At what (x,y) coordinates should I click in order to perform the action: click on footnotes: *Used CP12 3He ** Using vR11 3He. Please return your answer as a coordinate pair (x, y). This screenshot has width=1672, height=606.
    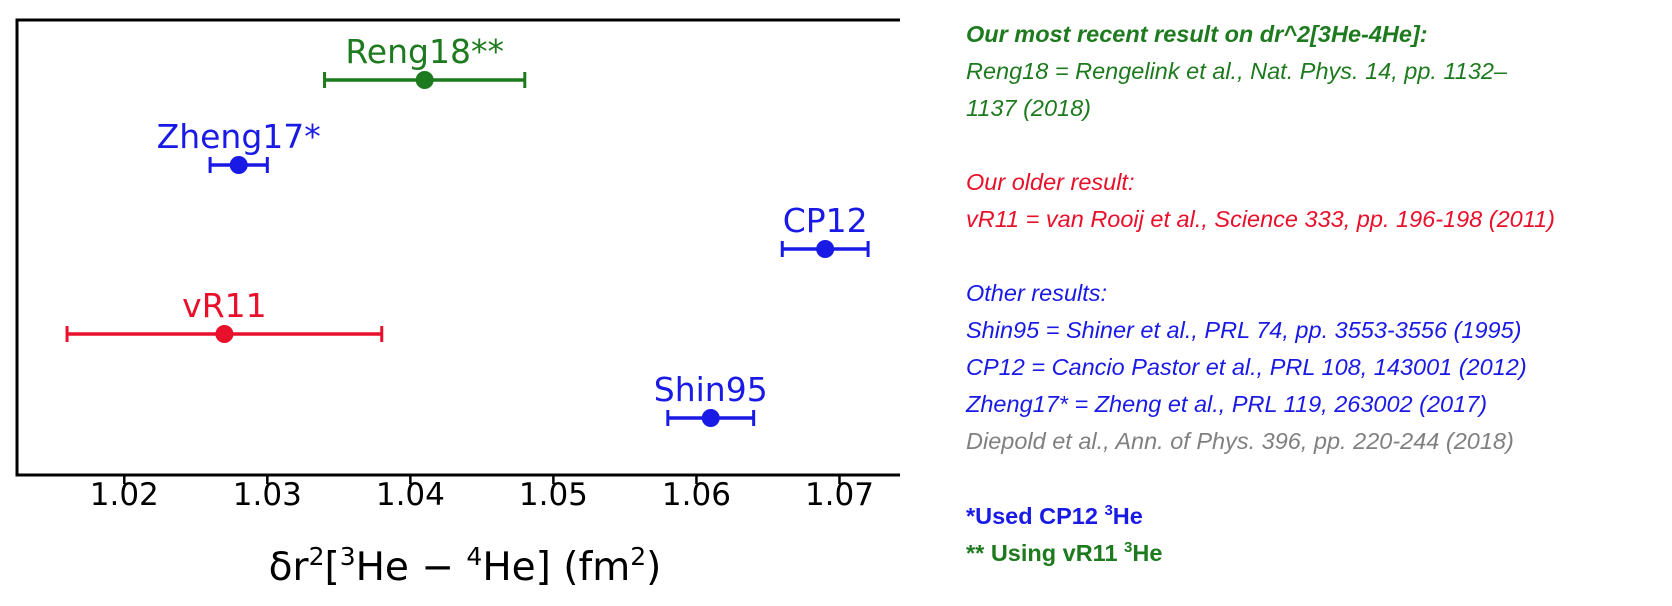
    Looking at the image, I should click on (1064, 535).